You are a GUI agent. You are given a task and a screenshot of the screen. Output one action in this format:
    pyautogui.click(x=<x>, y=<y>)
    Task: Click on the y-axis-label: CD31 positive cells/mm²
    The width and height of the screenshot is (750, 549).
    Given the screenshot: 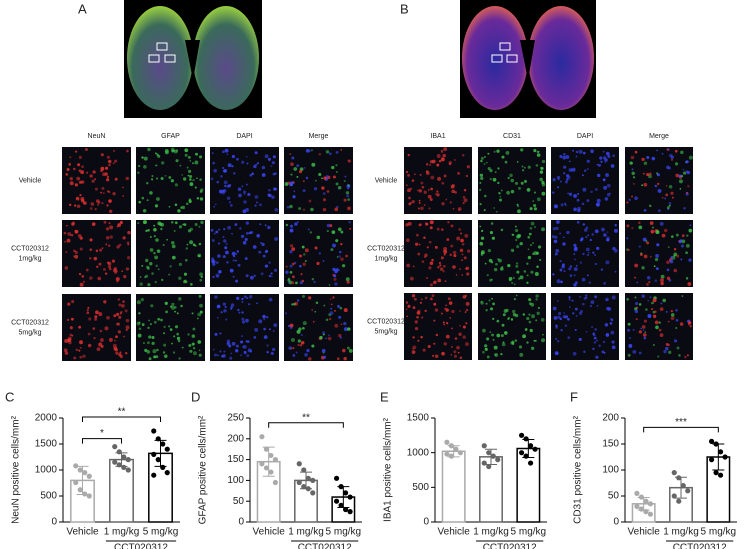 What is the action you would take?
    pyautogui.click(x=578, y=469)
    